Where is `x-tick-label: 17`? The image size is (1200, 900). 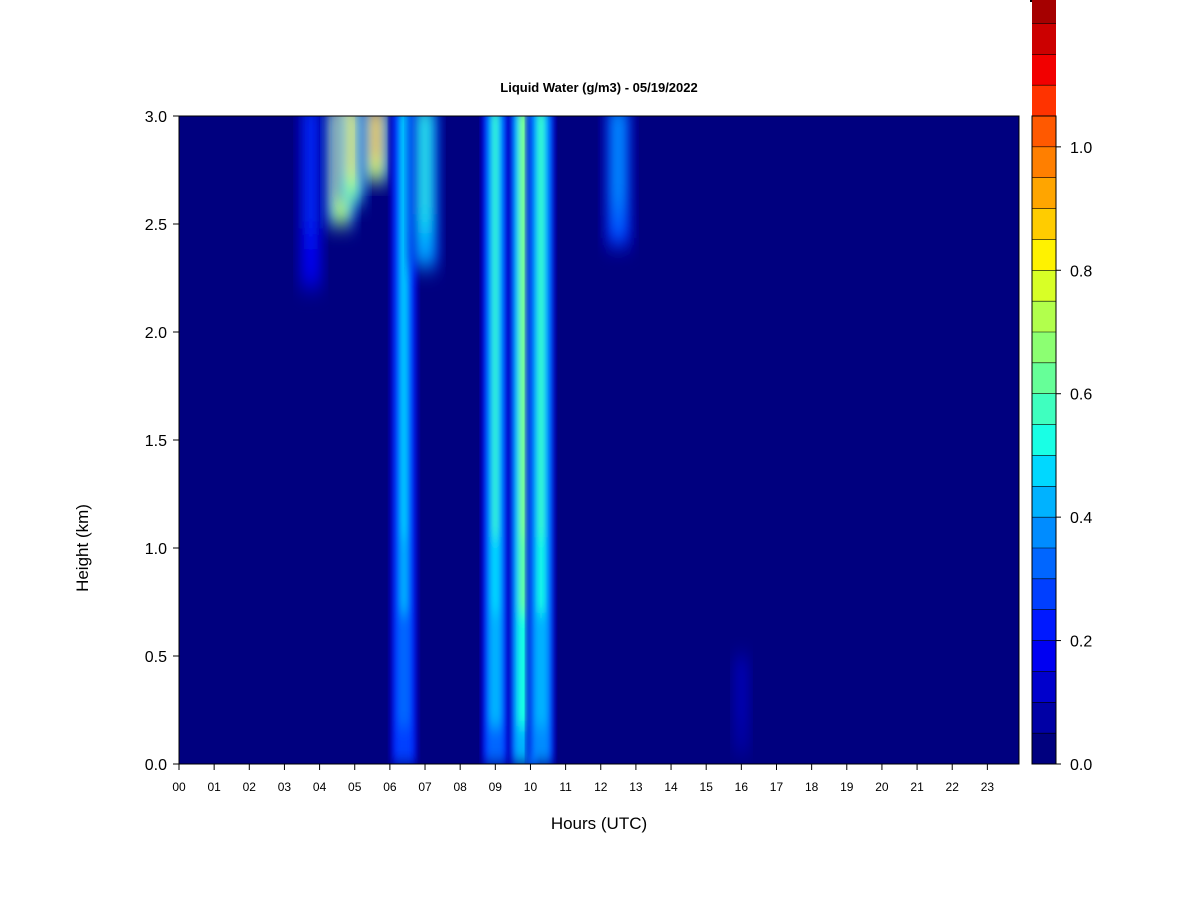 x-tick-label: 17 is located at coordinates (777, 787).